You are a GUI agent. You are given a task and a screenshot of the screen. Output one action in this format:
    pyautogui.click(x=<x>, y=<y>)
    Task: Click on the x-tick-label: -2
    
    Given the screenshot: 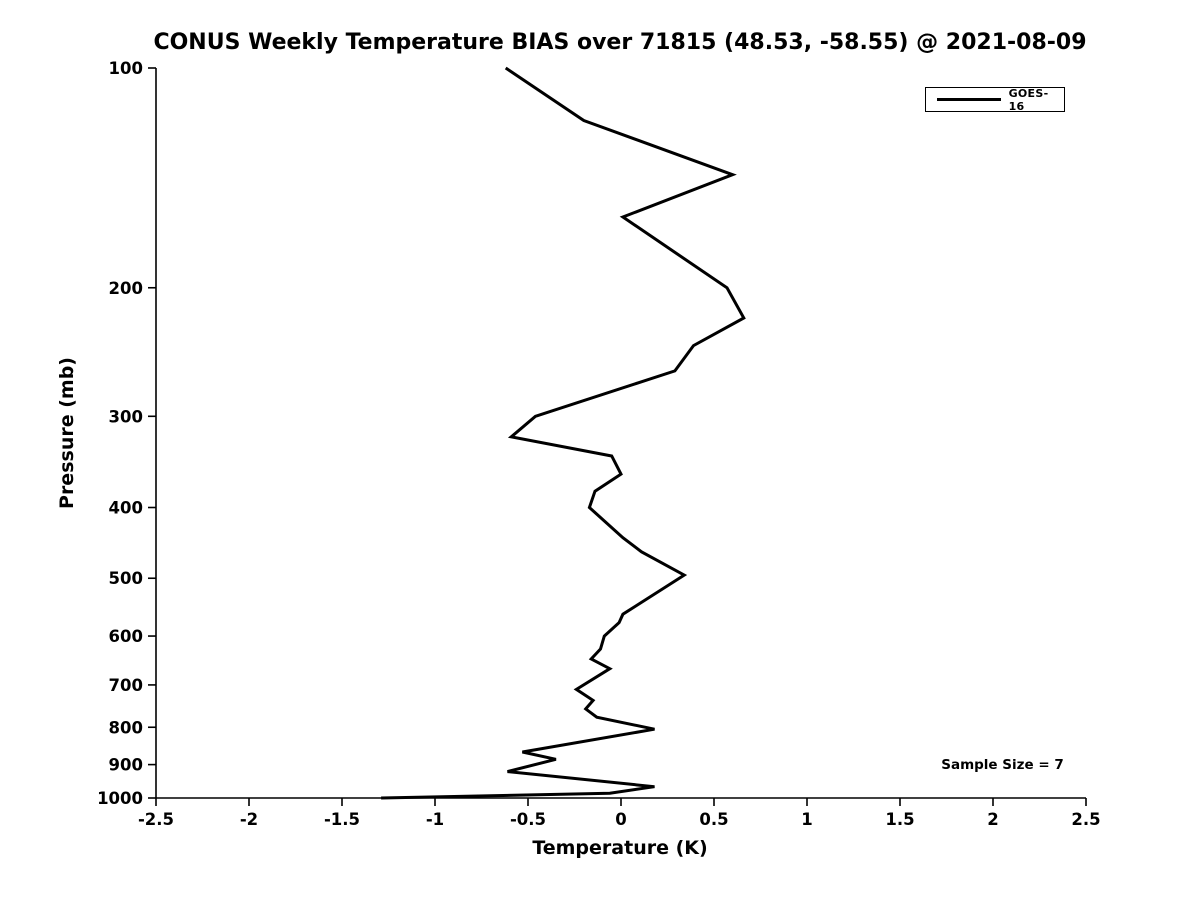 What is the action you would take?
    pyautogui.click(x=249, y=819)
    